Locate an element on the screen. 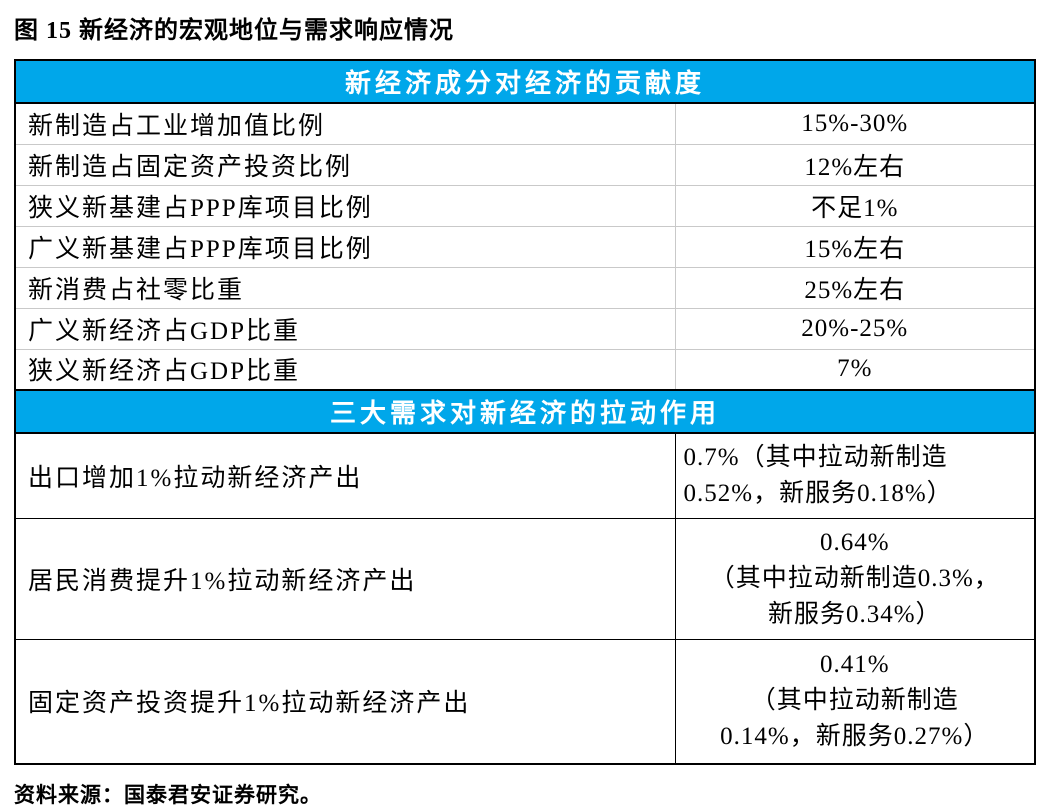 This screenshot has height=809, width=1053. row-value: 7% is located at coordinates (855, 369).